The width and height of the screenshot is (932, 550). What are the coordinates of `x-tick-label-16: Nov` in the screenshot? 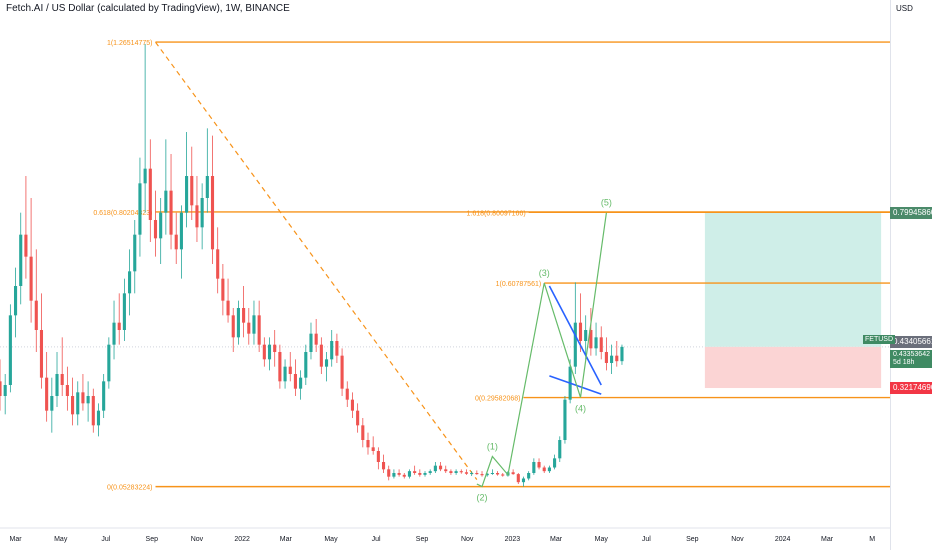 It's located at (737, 539).